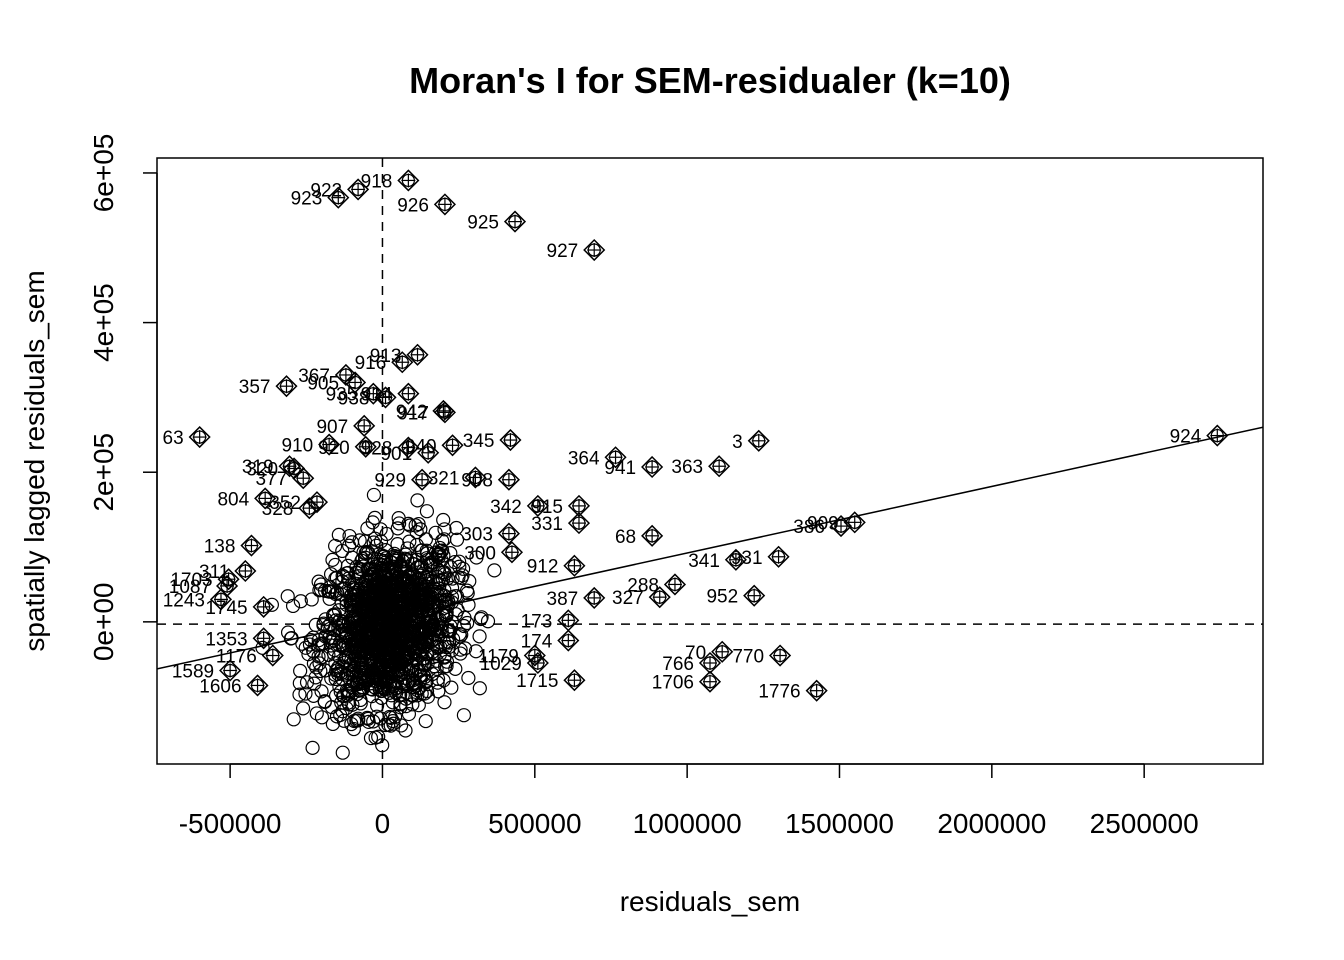 The width and height of the screenshot is (1344, 960). Describe the element at coordinates (477, 535) in the screenshot. I see `point-label: 303` at that location.